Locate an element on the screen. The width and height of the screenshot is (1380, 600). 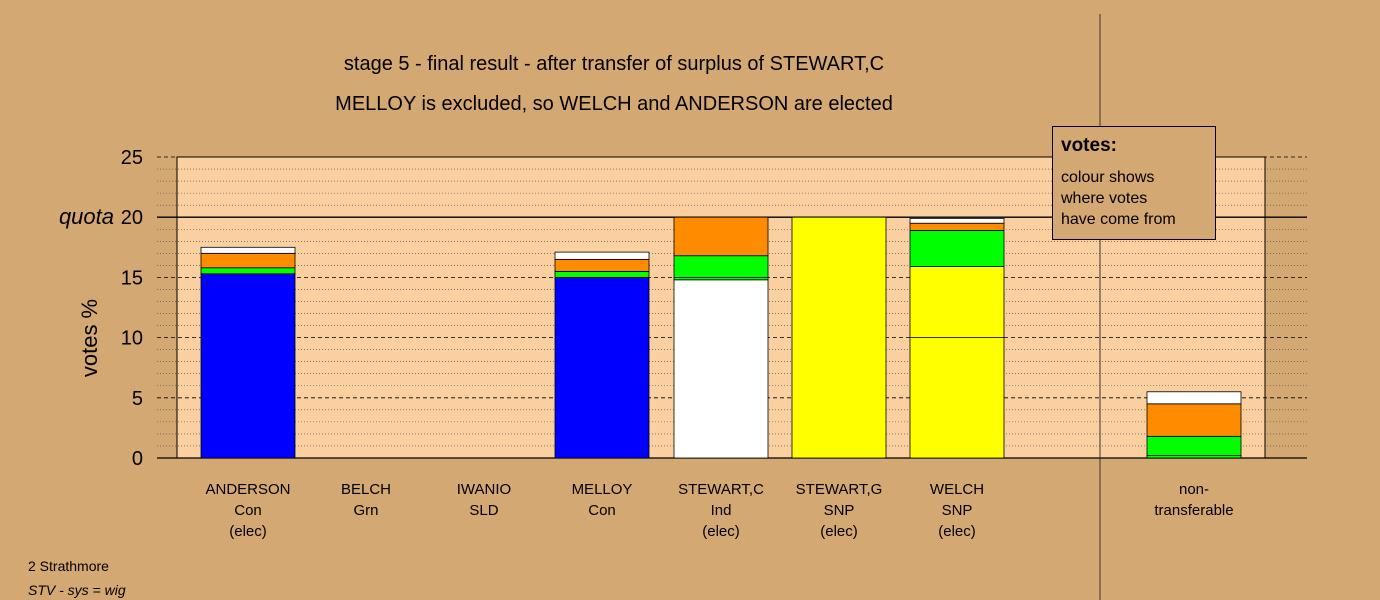
x-tick-label-stewartc: STEWART,C is located at coordinates (721, 489).